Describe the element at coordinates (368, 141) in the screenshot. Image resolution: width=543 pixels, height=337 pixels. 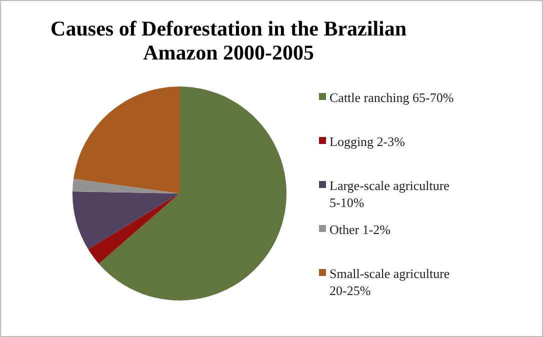
I see `legend-label: Logging 2-3%` at that location.